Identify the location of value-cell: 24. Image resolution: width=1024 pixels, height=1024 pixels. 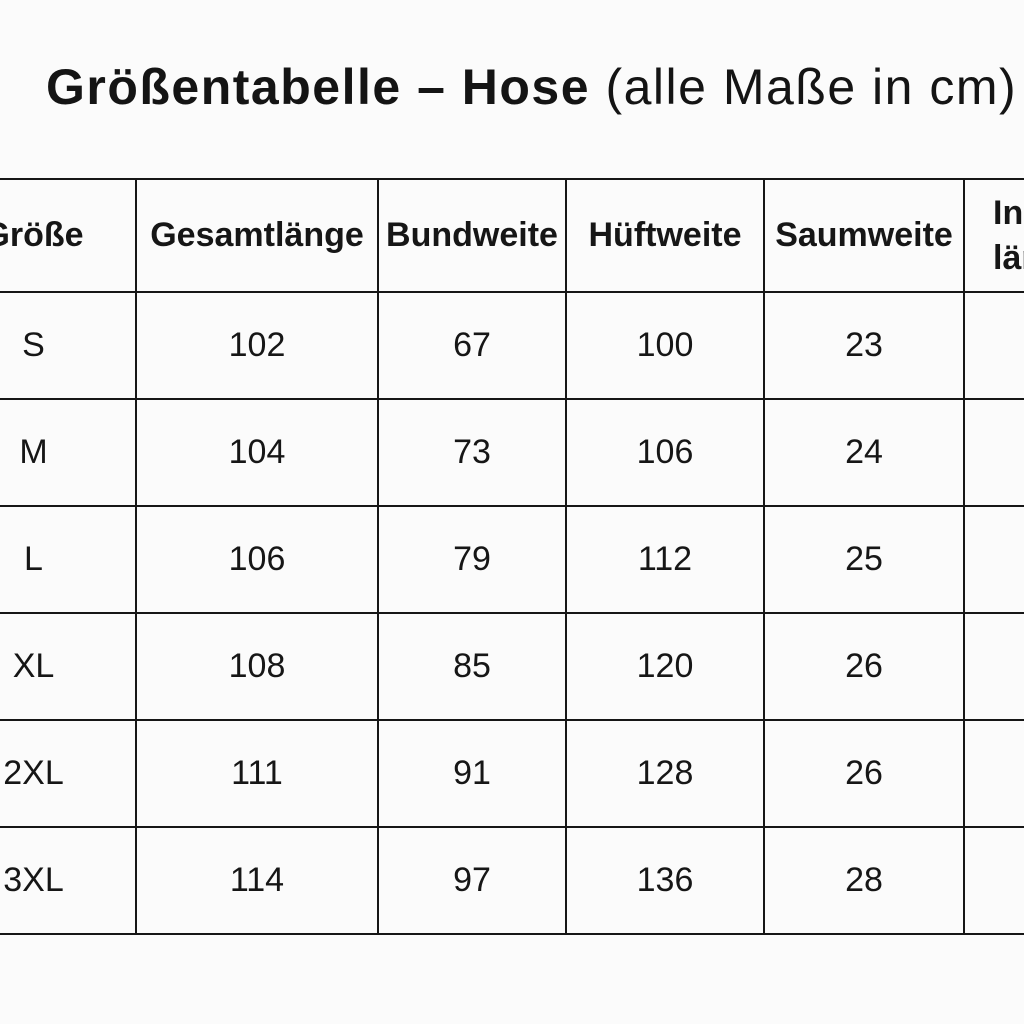
(864, 452).